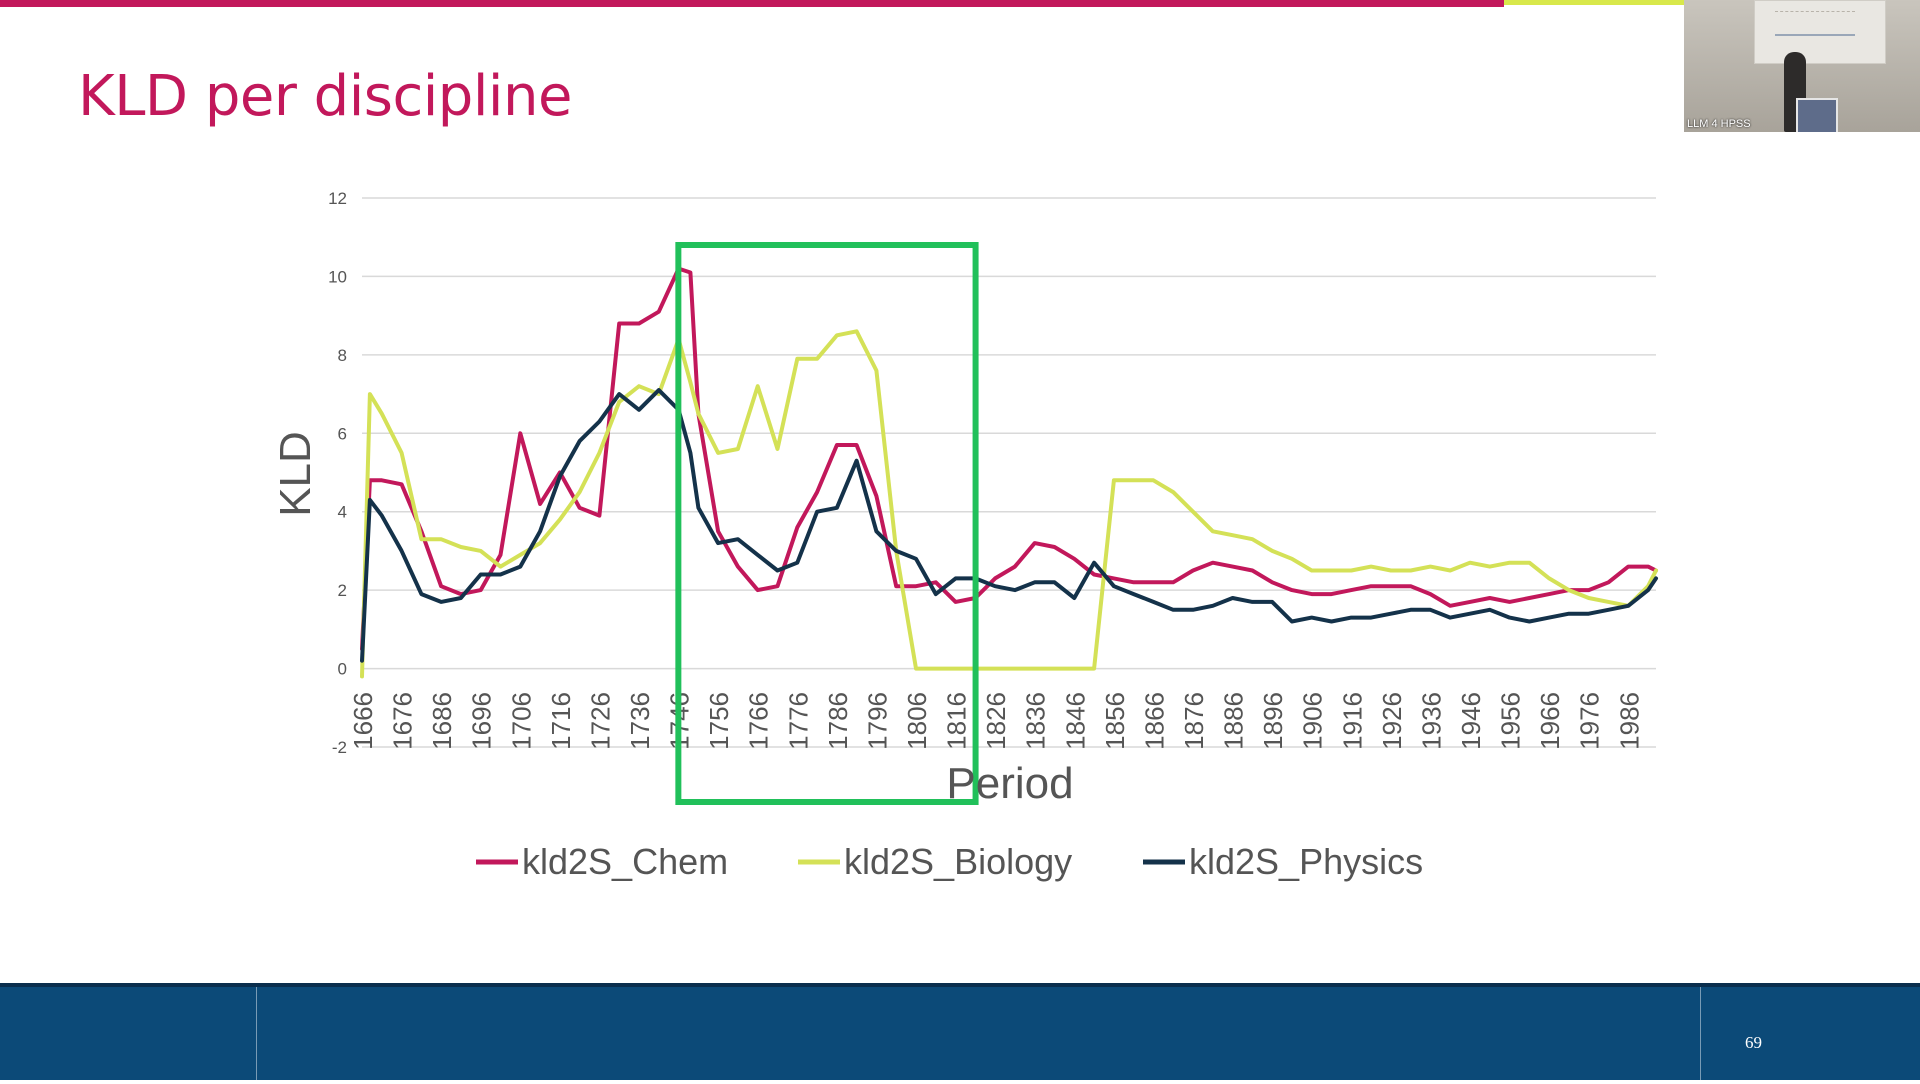 This screenshot has height=1084, width=1920. I want to click on y-tick-label: 4, so click(342, 512).